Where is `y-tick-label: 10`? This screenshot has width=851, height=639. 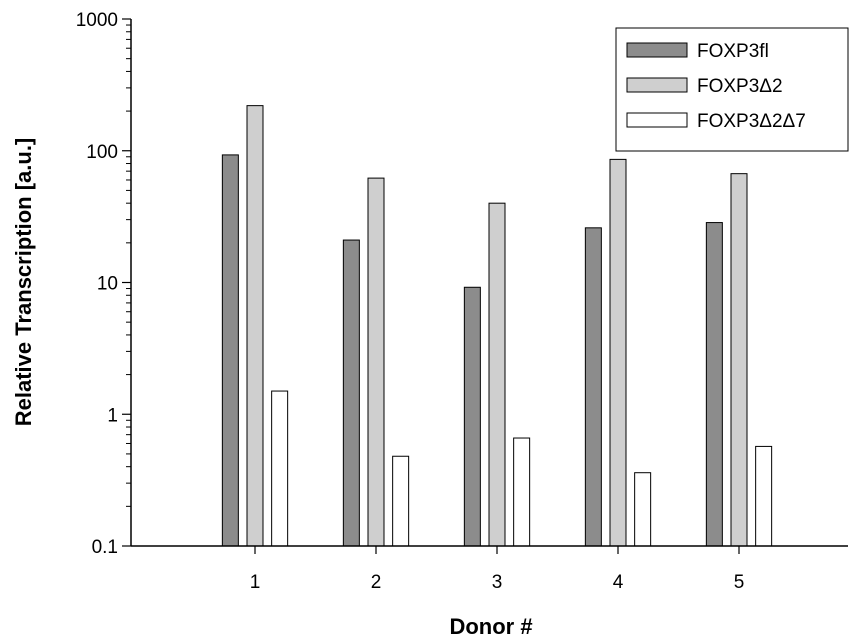 y-tick-label: 10 is located at coordinates (107, 284).